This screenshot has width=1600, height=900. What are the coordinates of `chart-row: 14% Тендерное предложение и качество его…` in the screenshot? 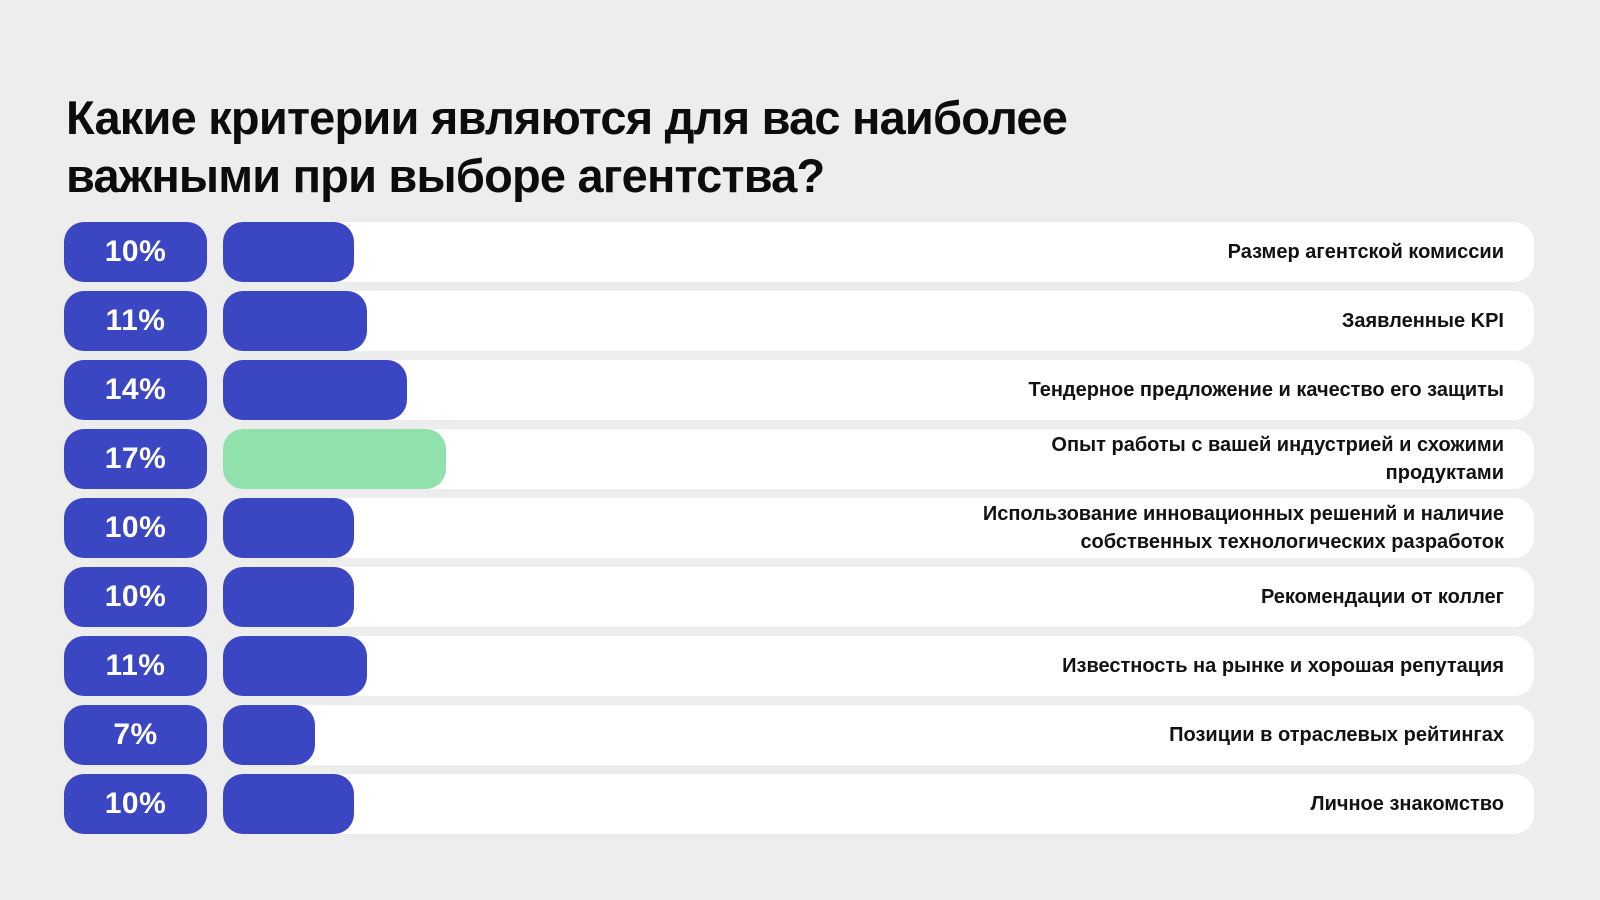 It's located at (799, 390).